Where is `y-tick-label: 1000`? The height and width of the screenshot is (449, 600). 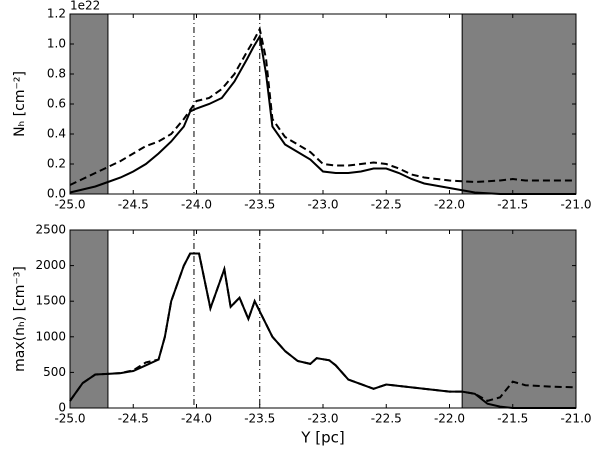
y-tick-label: 1000 is located at coordinates (50, 336).